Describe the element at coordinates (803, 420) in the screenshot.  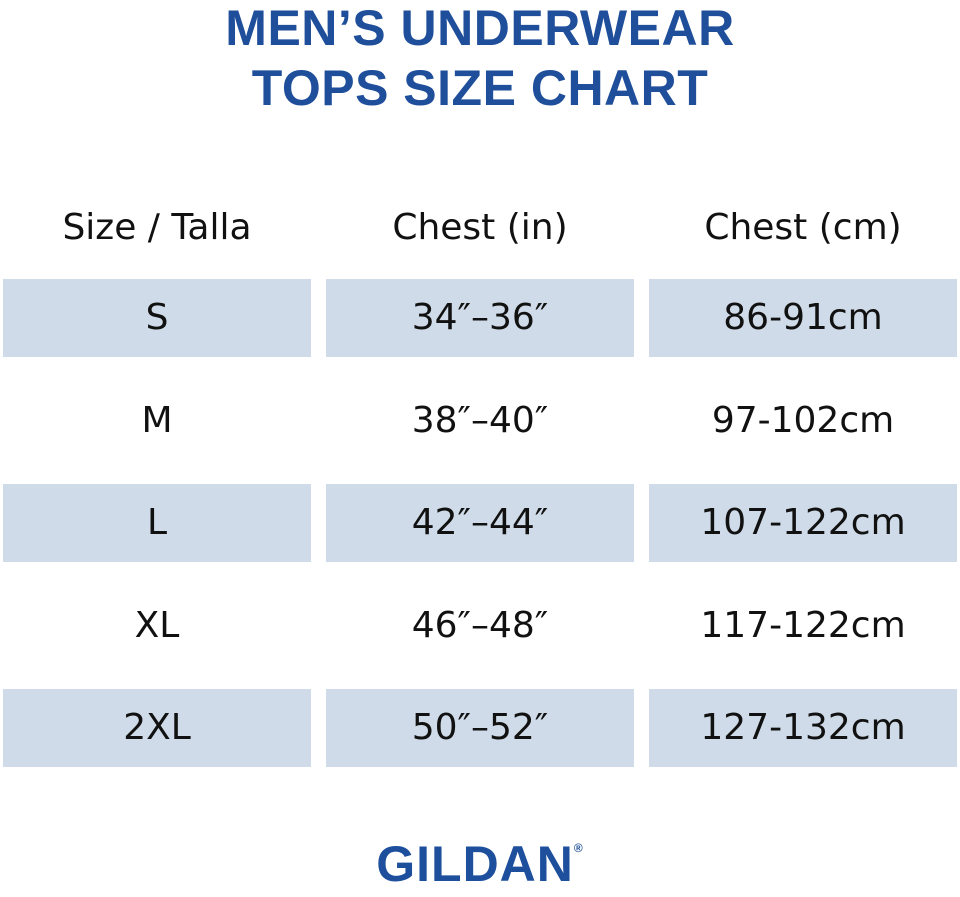
I see `cell-chest-cm: 97-102cm` at that location.